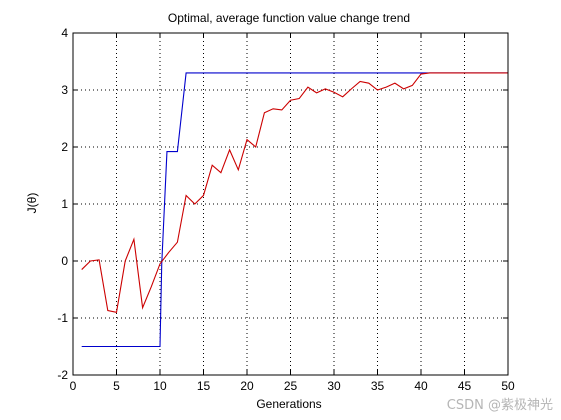 Image resolution: width=561 pixels, height=420 pixels. What do you see at coordinates (160, 386) in the screenshot?
I see `x-tick-label: 10` at bounding box center [160, 386].